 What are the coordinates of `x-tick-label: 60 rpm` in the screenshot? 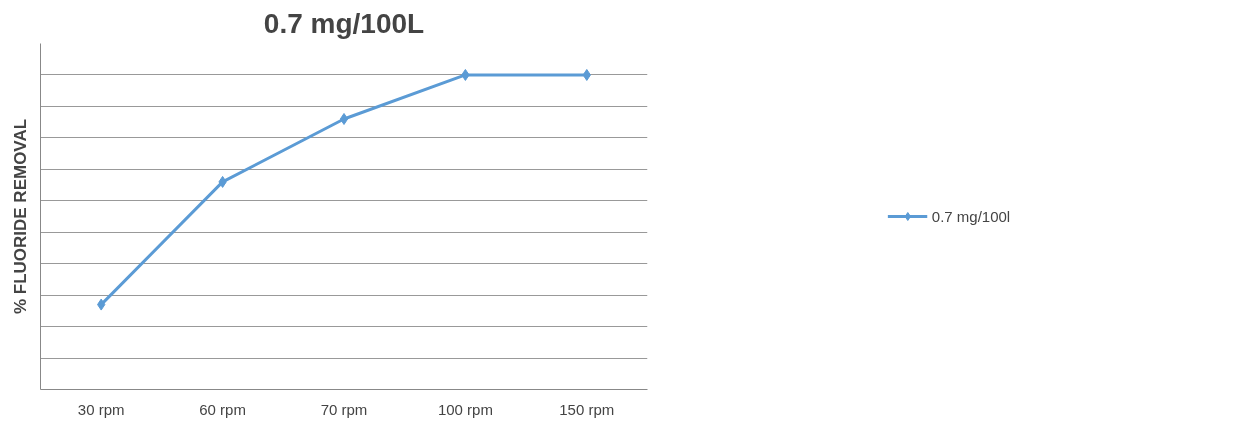 It's located at (222, 409).